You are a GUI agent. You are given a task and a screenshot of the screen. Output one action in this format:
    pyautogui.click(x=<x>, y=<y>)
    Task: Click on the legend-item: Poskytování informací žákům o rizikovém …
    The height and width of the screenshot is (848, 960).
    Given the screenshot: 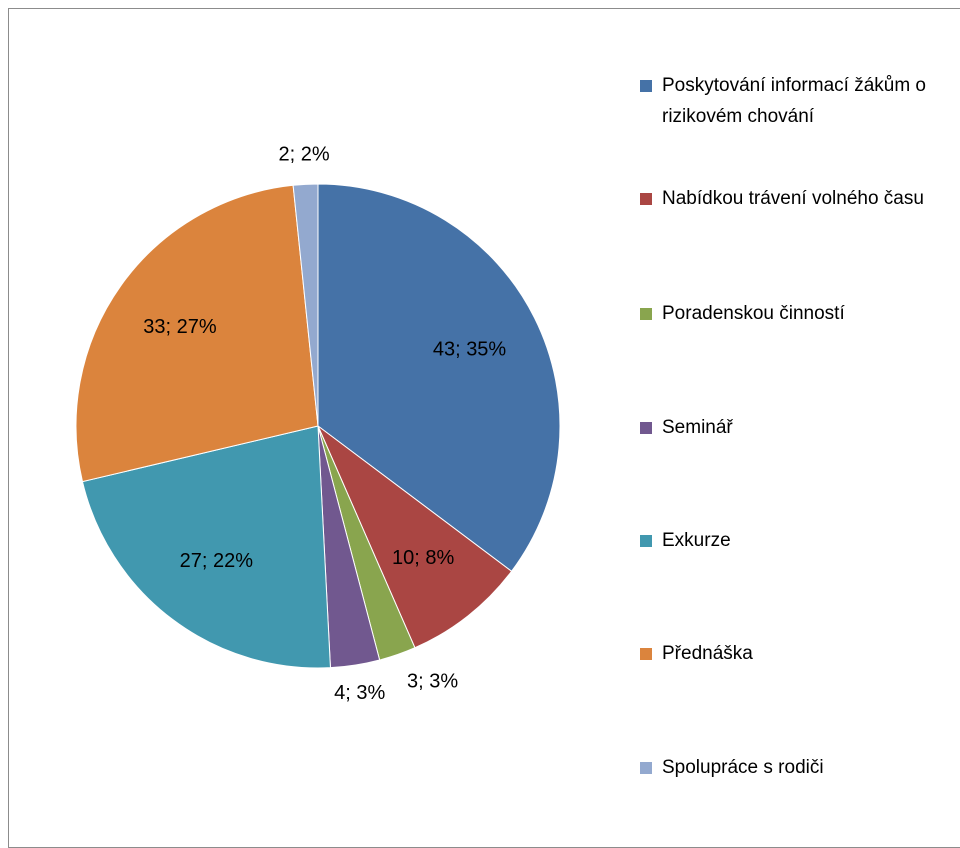 What is the action you would take?
    pyautogui.click(x=795, y=101)
    